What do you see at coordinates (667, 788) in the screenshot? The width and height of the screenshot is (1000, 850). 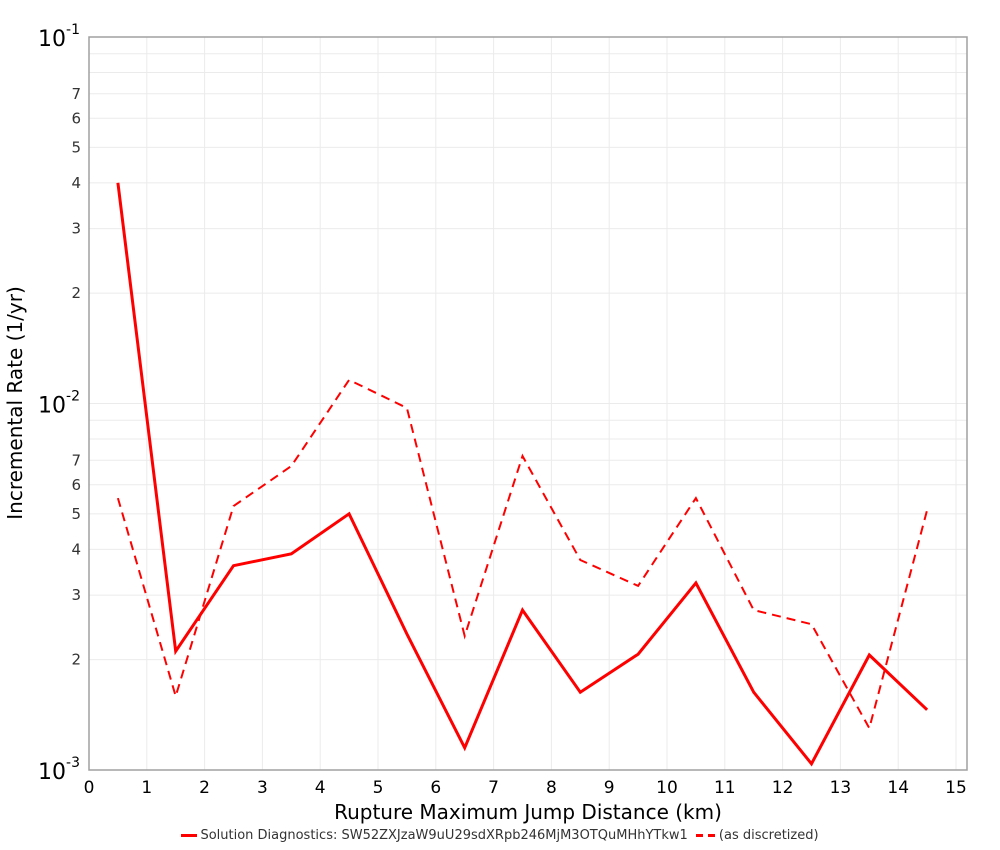 I see `x-tick-label: 10` at bounding box center [667, 788].